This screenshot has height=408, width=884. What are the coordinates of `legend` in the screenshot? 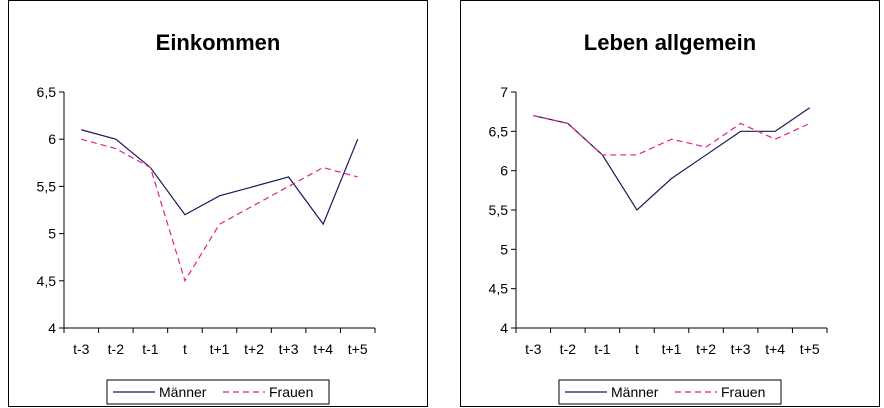 It's located at (670, 392).